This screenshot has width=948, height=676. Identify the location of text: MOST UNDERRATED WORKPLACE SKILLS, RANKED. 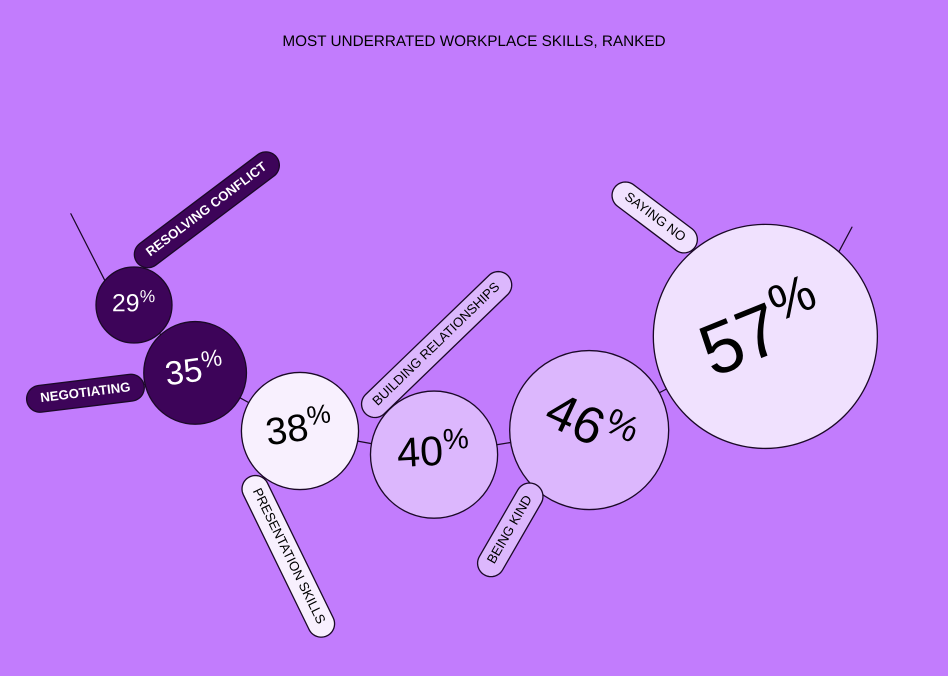
(474, 41).